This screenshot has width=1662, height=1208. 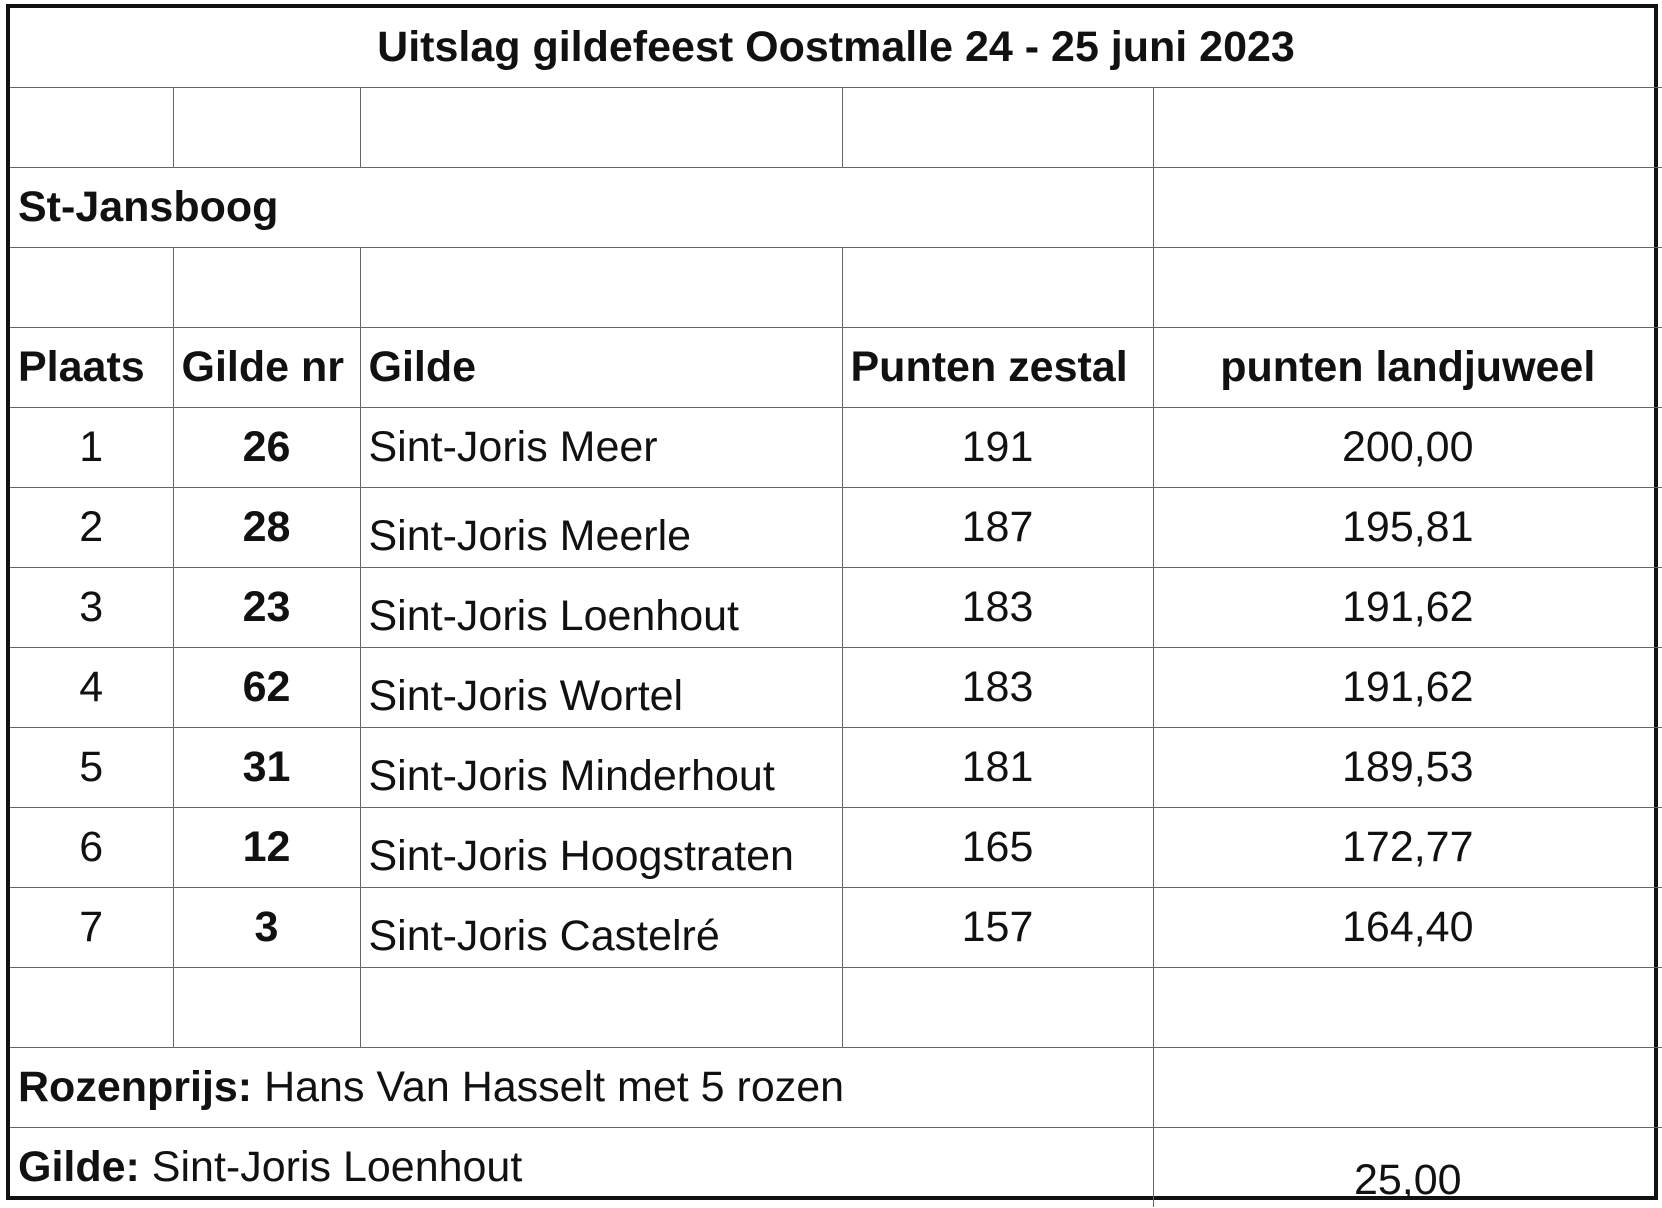 I want to click on cell-gilde: Sint-Joris Loenhout, so click(x=601, y=607).